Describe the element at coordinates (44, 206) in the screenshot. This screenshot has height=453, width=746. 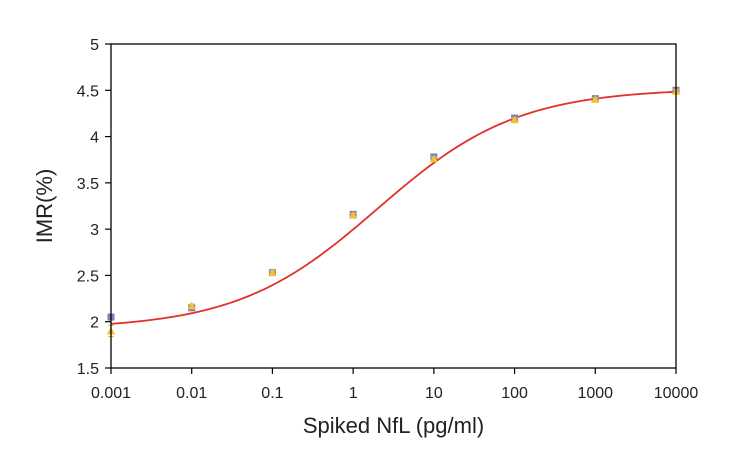
I see `y-axis-title: IMR(%)` at that location.